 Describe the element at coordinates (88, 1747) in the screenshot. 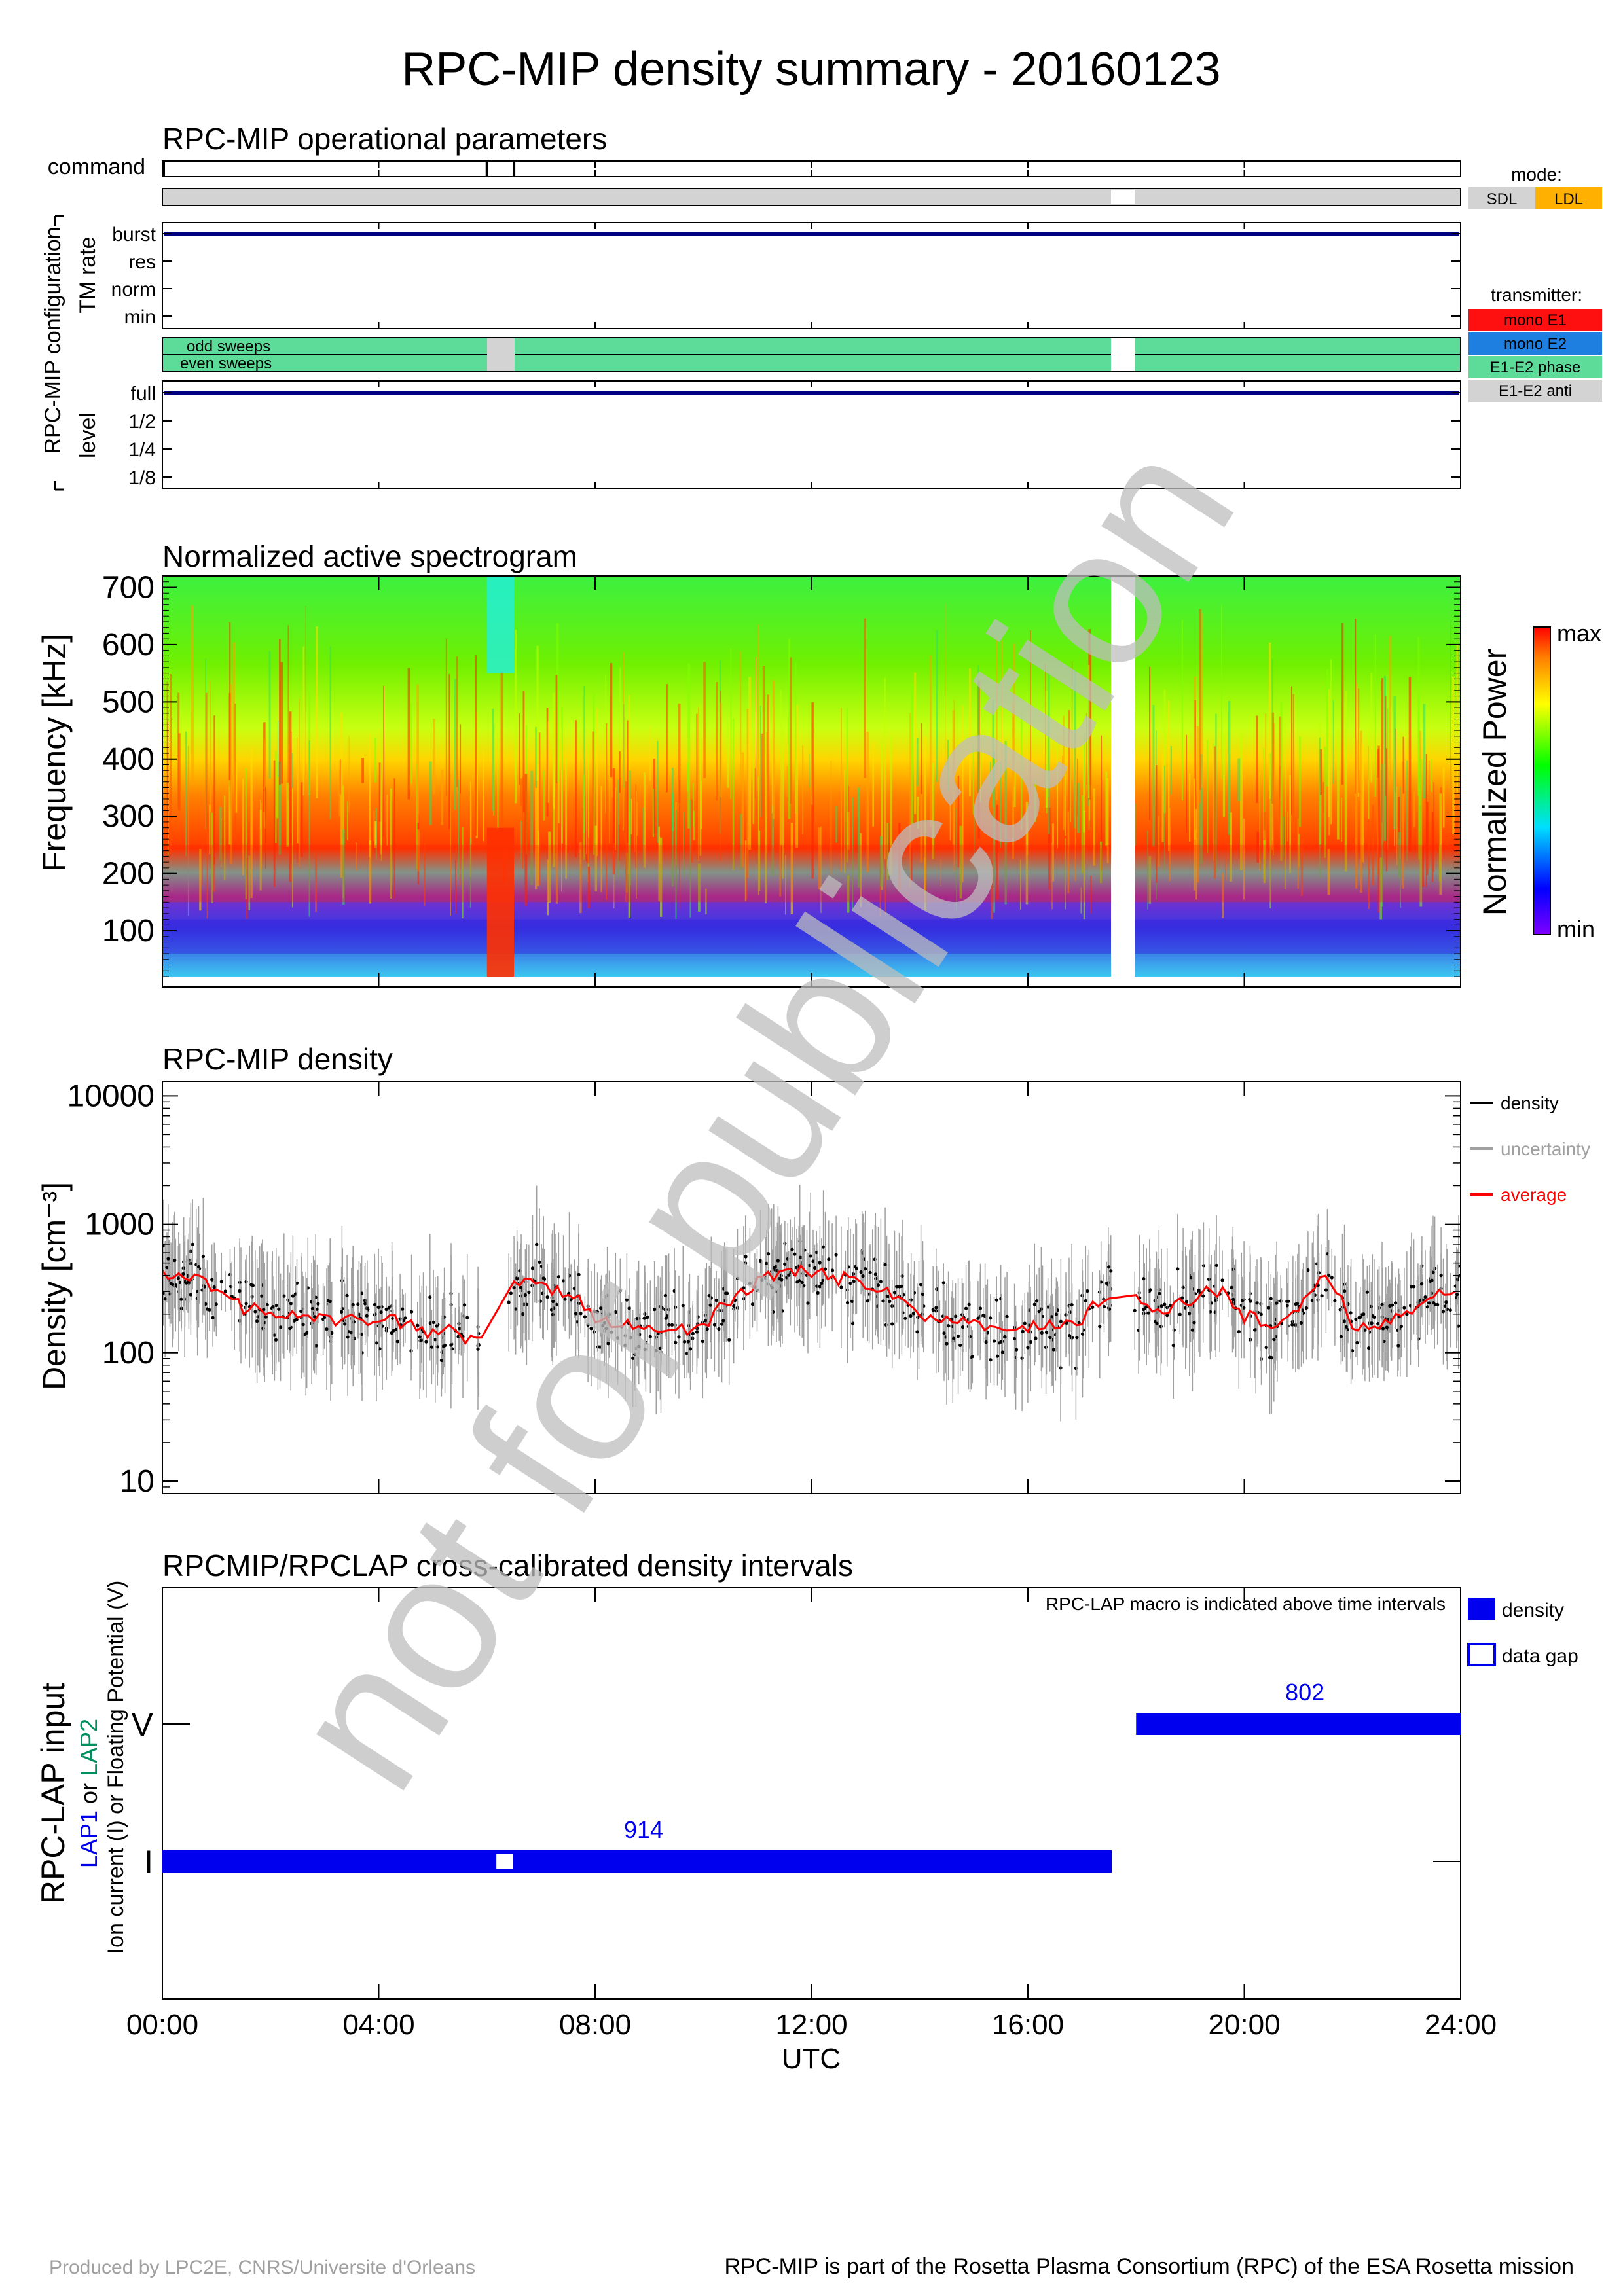

I see `lap2-label: LAP2` at that location.